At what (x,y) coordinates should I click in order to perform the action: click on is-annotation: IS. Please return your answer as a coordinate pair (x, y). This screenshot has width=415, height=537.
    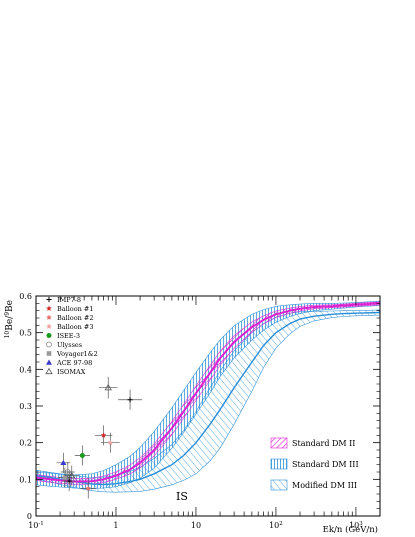
    Looking at the image, I should click on (182, 496).